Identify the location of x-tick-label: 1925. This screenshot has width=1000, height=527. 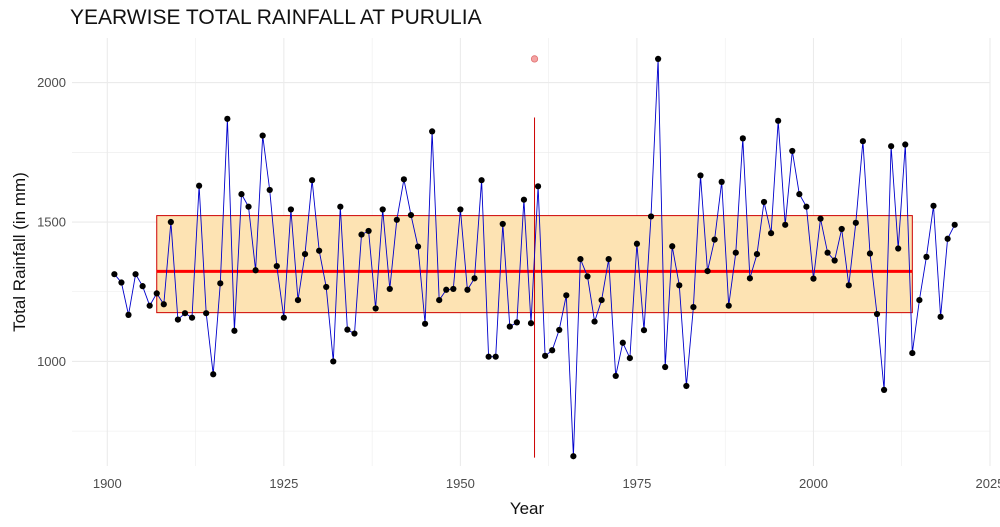
(283, 483).